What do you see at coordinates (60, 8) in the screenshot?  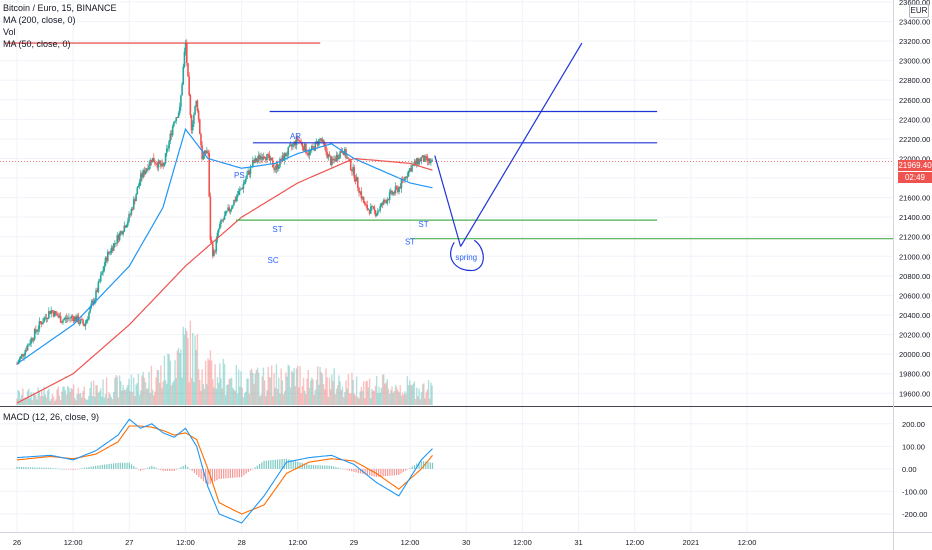 I see `symbol-title: Bitcoin / Euro, 15, BINANCE` at bounding box center [60, 8].